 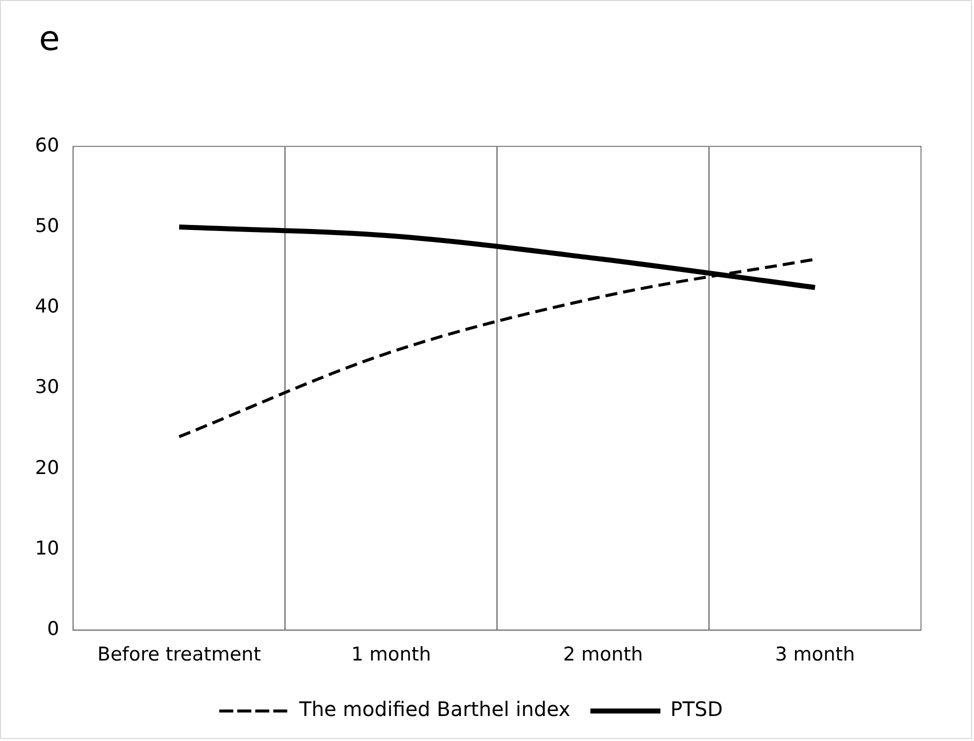 What do you see at coordinates (815, 655) in the screenshot?
I see `x-tick-label: 3 month` at bounding box center [815, 655].